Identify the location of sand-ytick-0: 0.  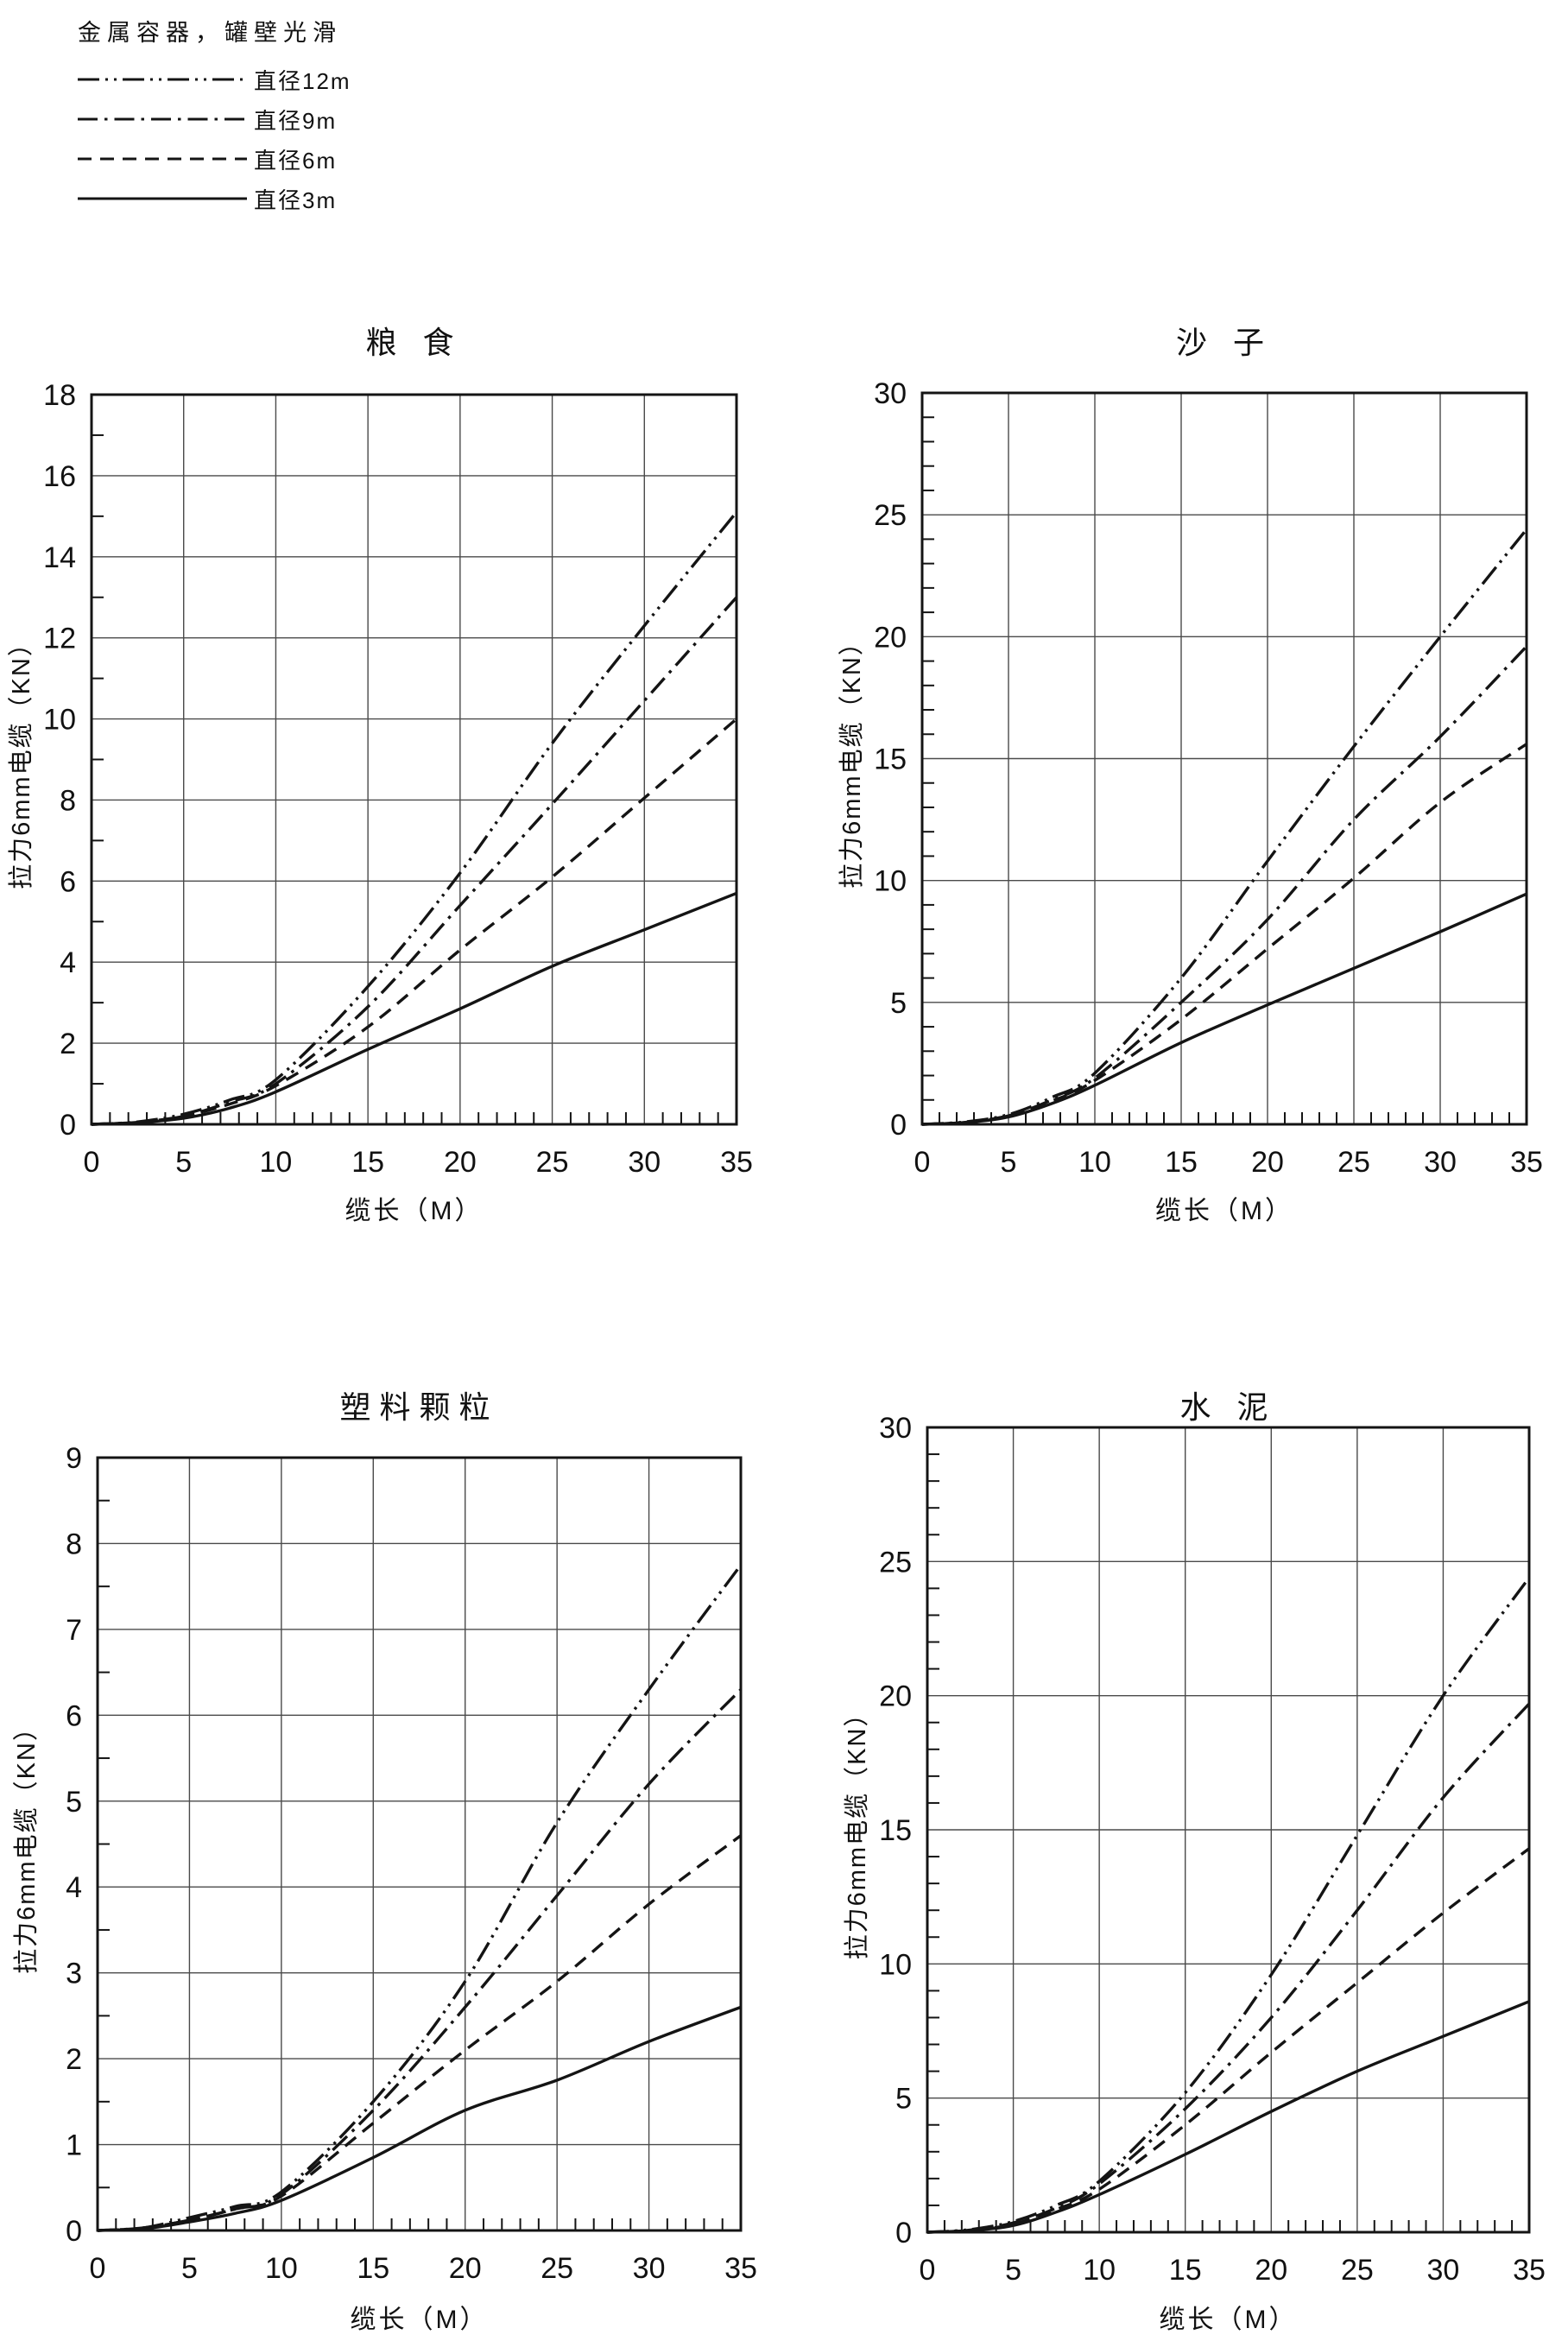
(899, 1125).